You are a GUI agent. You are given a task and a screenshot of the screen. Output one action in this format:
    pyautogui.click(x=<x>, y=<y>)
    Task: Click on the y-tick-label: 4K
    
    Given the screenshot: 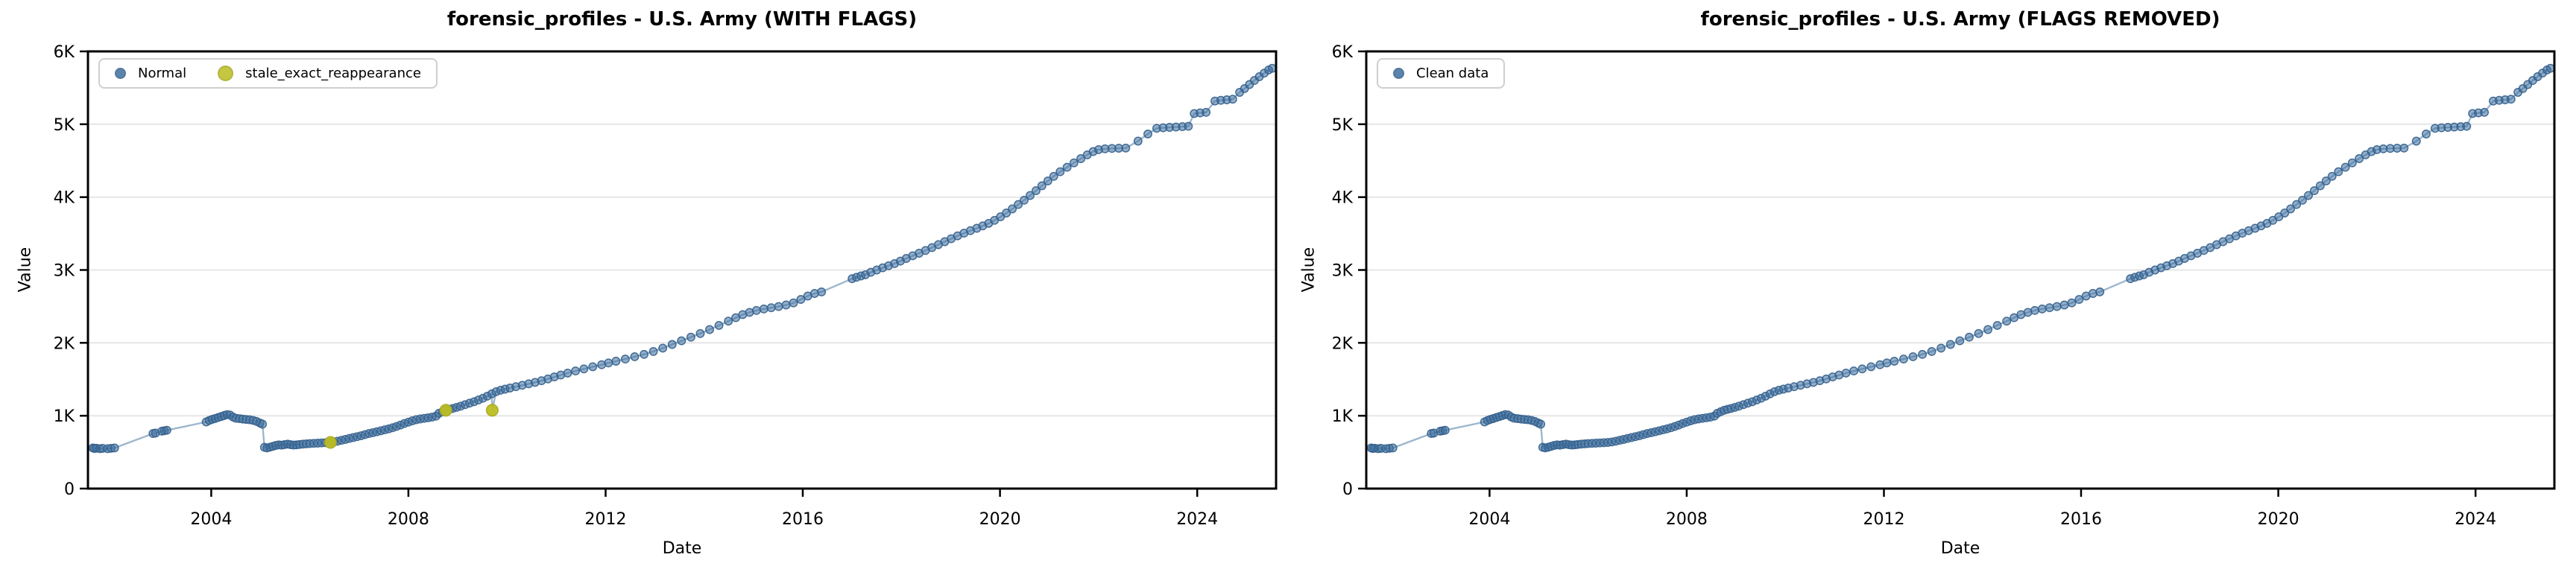 What is the action you would take?
    pyautogui.click(x=1343, y=198)
    